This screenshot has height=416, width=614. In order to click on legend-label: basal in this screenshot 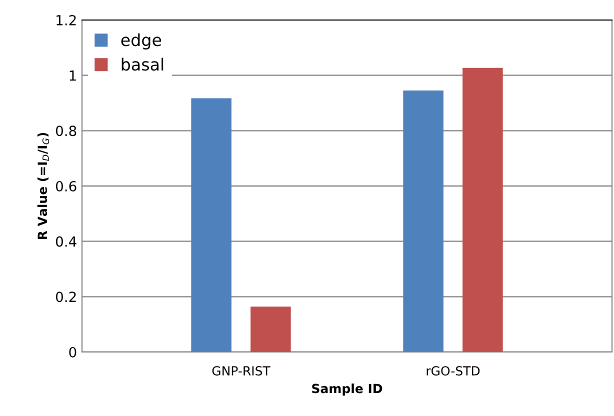, I will do `click(143, 64)`.